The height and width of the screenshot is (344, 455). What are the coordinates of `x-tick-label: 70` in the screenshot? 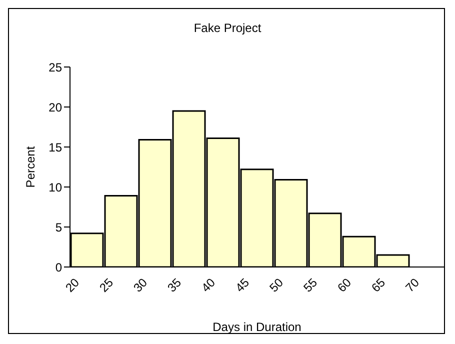 It's located at (412, 285).